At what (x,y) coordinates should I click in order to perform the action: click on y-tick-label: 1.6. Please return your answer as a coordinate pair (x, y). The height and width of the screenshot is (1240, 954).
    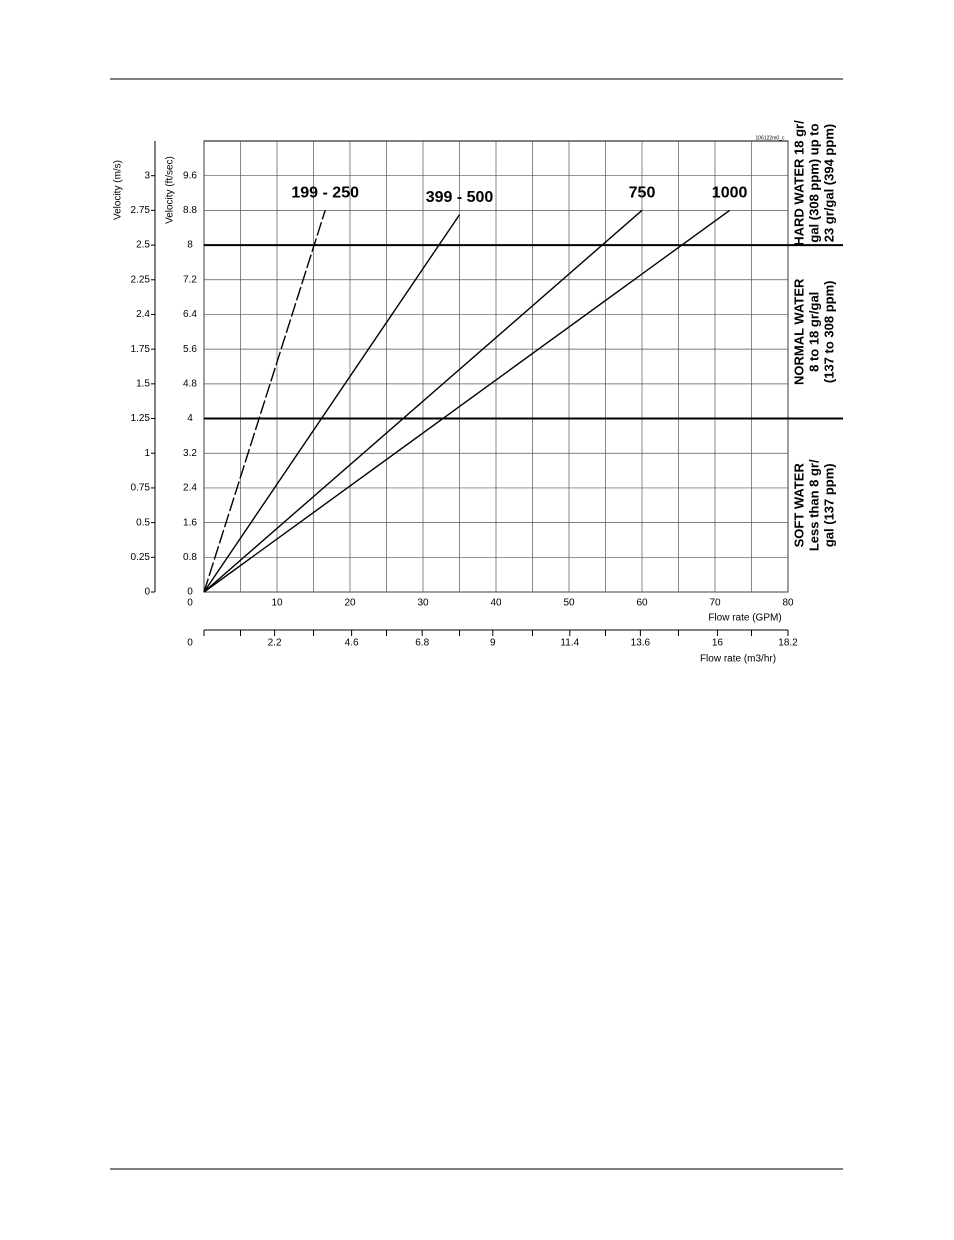
    Looking at the image, I should click on (190, 522).